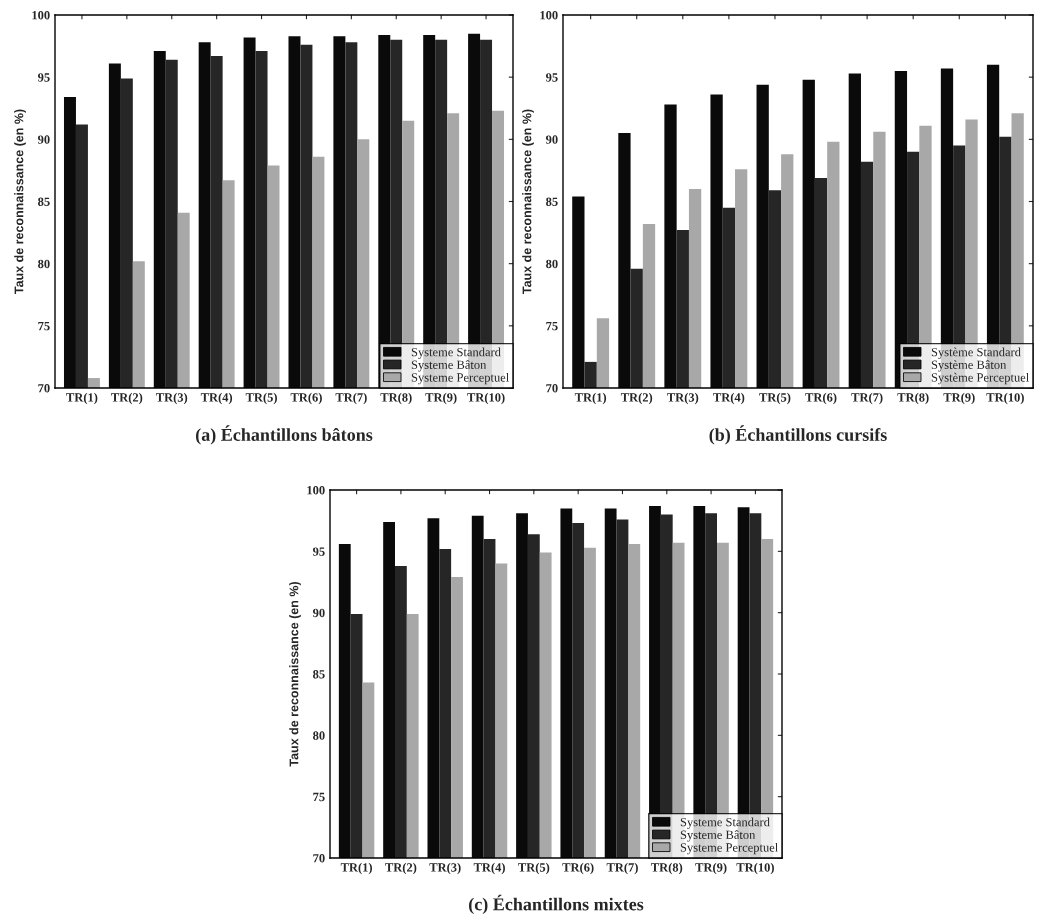 Image resolution: width=1046 pixels, height=916 pixels. Describe the element at coordinates (284, 435) in the screenshot. I see `text: (a) Échantillons bâtons` at that location.